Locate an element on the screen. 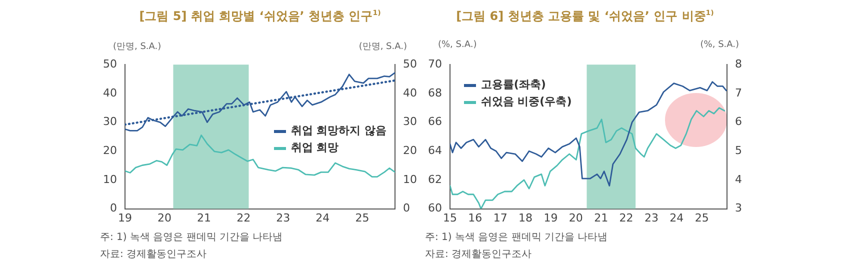 This screenshot has height=266, width=850. y-tick-label: 66 is located at coordinates (435, 121).